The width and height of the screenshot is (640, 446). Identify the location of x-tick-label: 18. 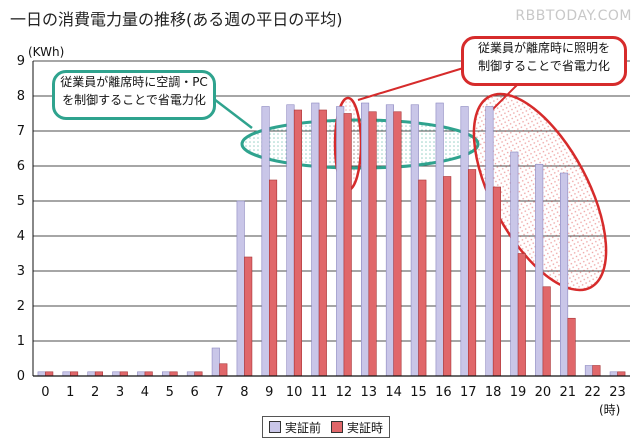
(493, 392).